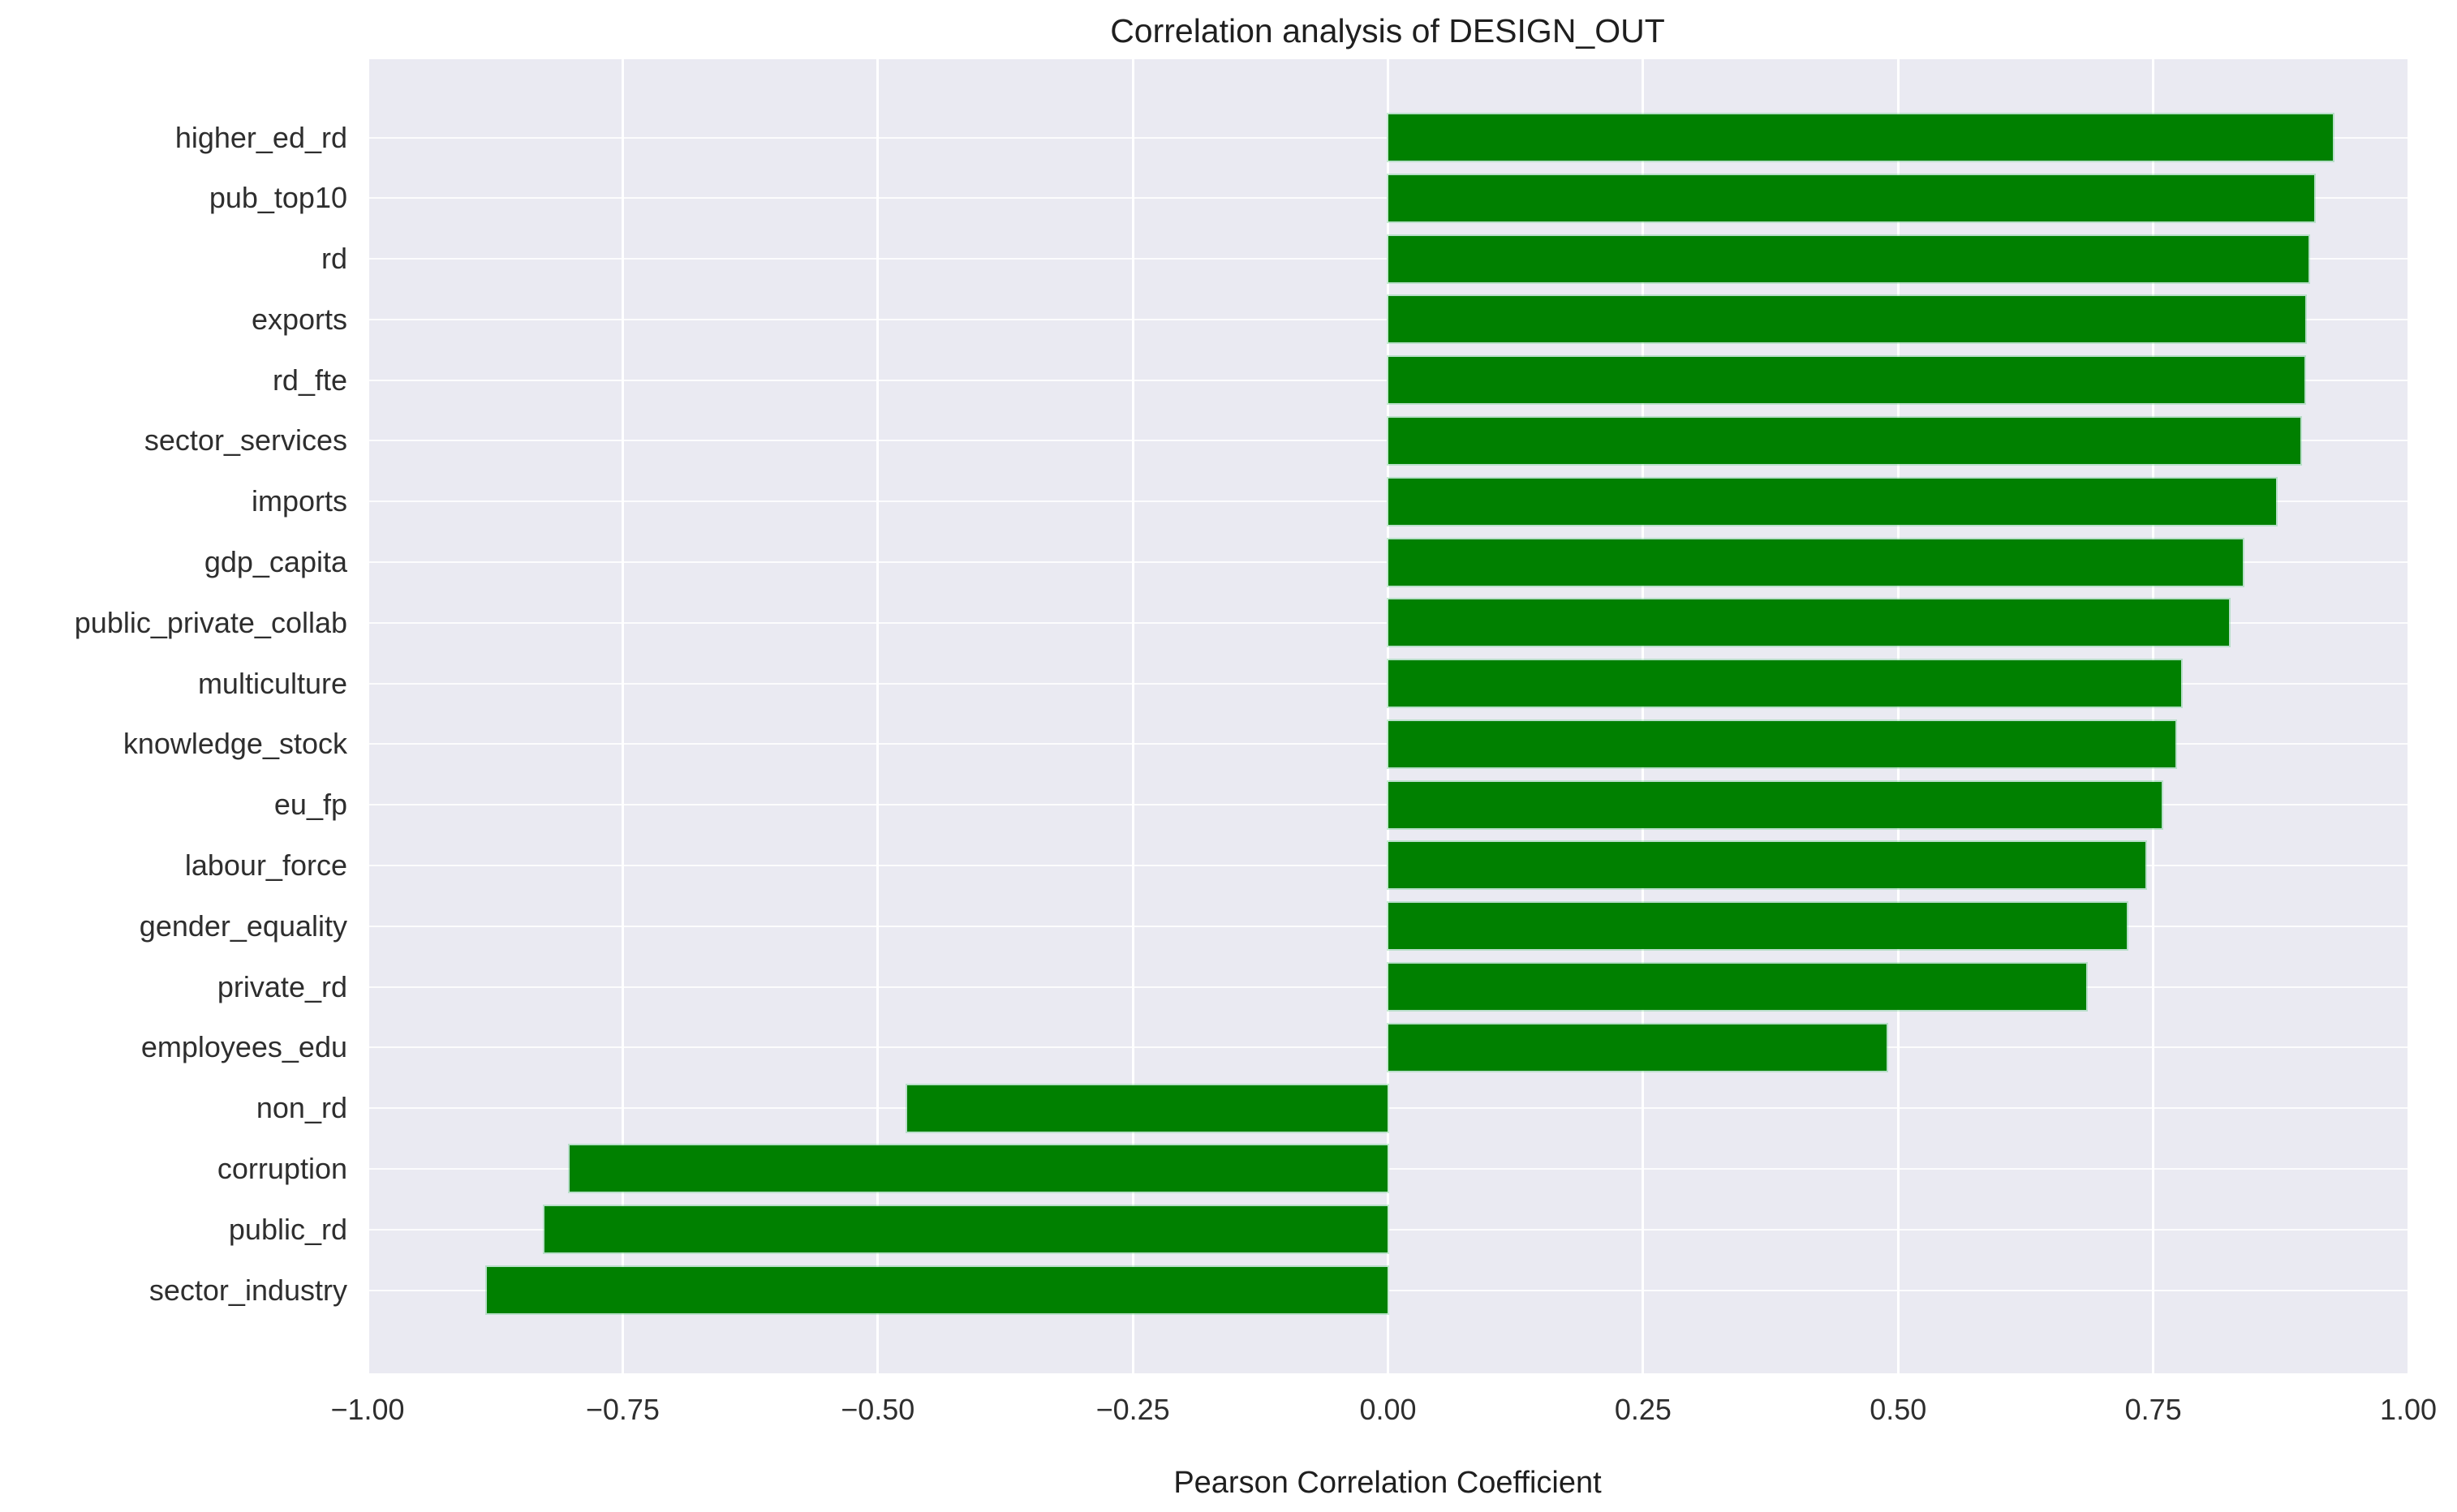 The width and height of the screenshot is (2457, 1512). Describe the element at coordinates (1898, 1409) in the screenshot. I see `x-tick-label: 0.50` at that location.